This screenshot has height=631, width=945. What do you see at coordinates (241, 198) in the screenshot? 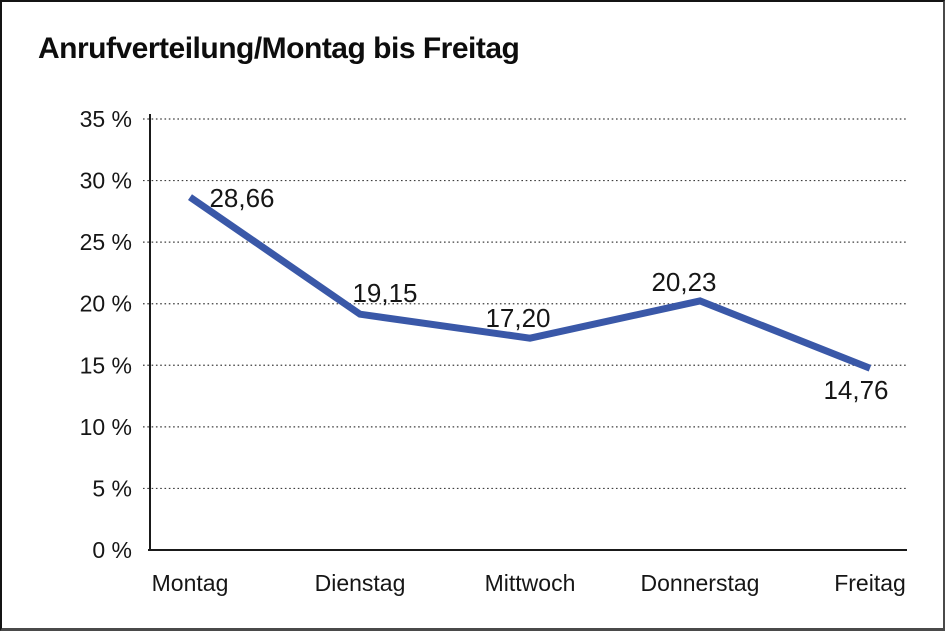
I see `data-label: 28,66` at bounding box center [241, 198].